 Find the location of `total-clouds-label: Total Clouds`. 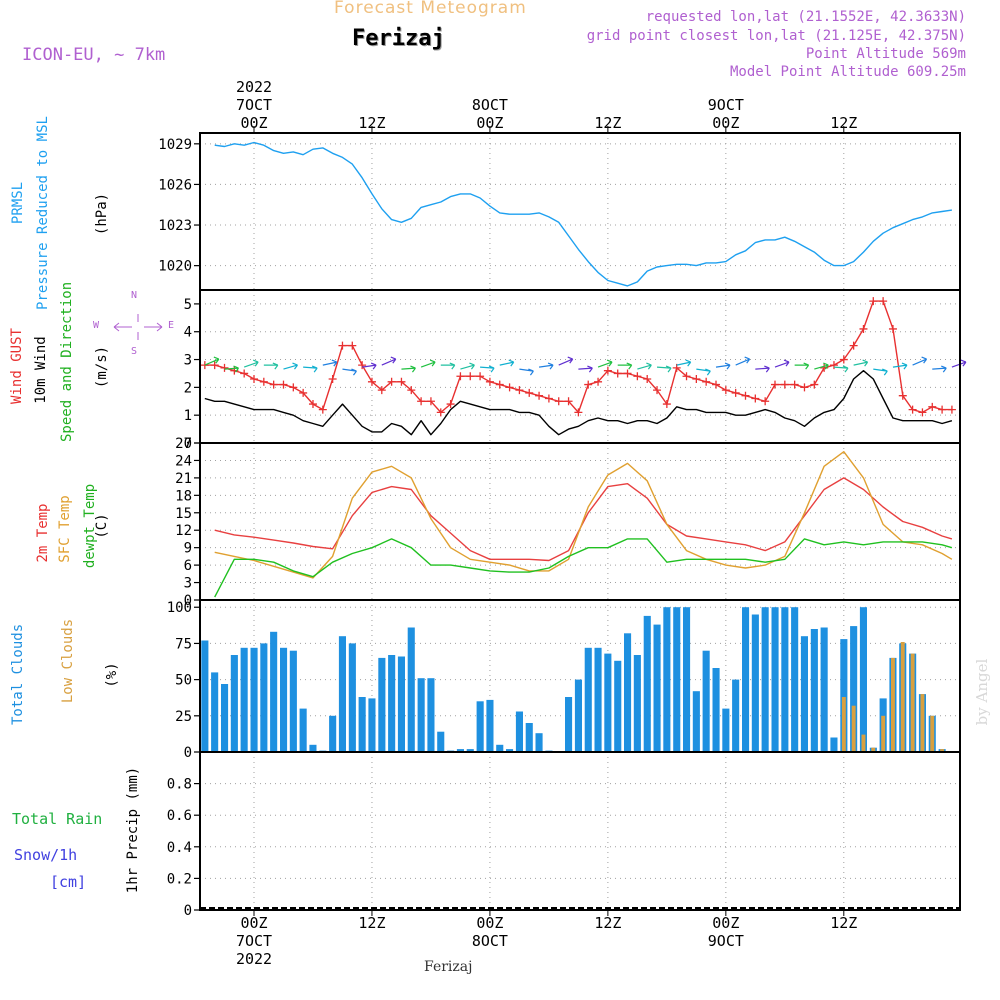

total-clouds-label: Total Clouds is located at coordinates (18, 674).